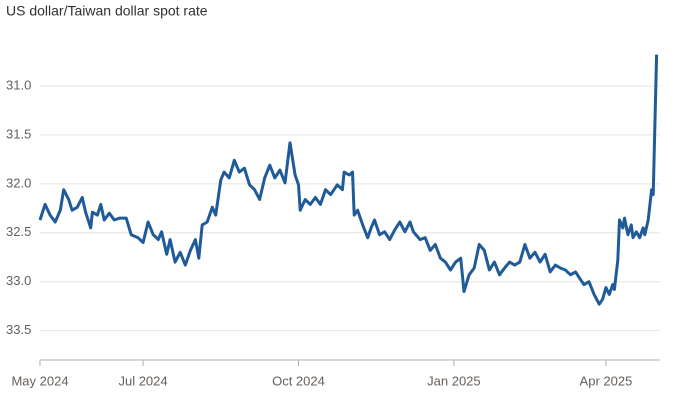  I want to click on chart-title: US dollar/Taiwan dollar spot rate, so click(107, 11).